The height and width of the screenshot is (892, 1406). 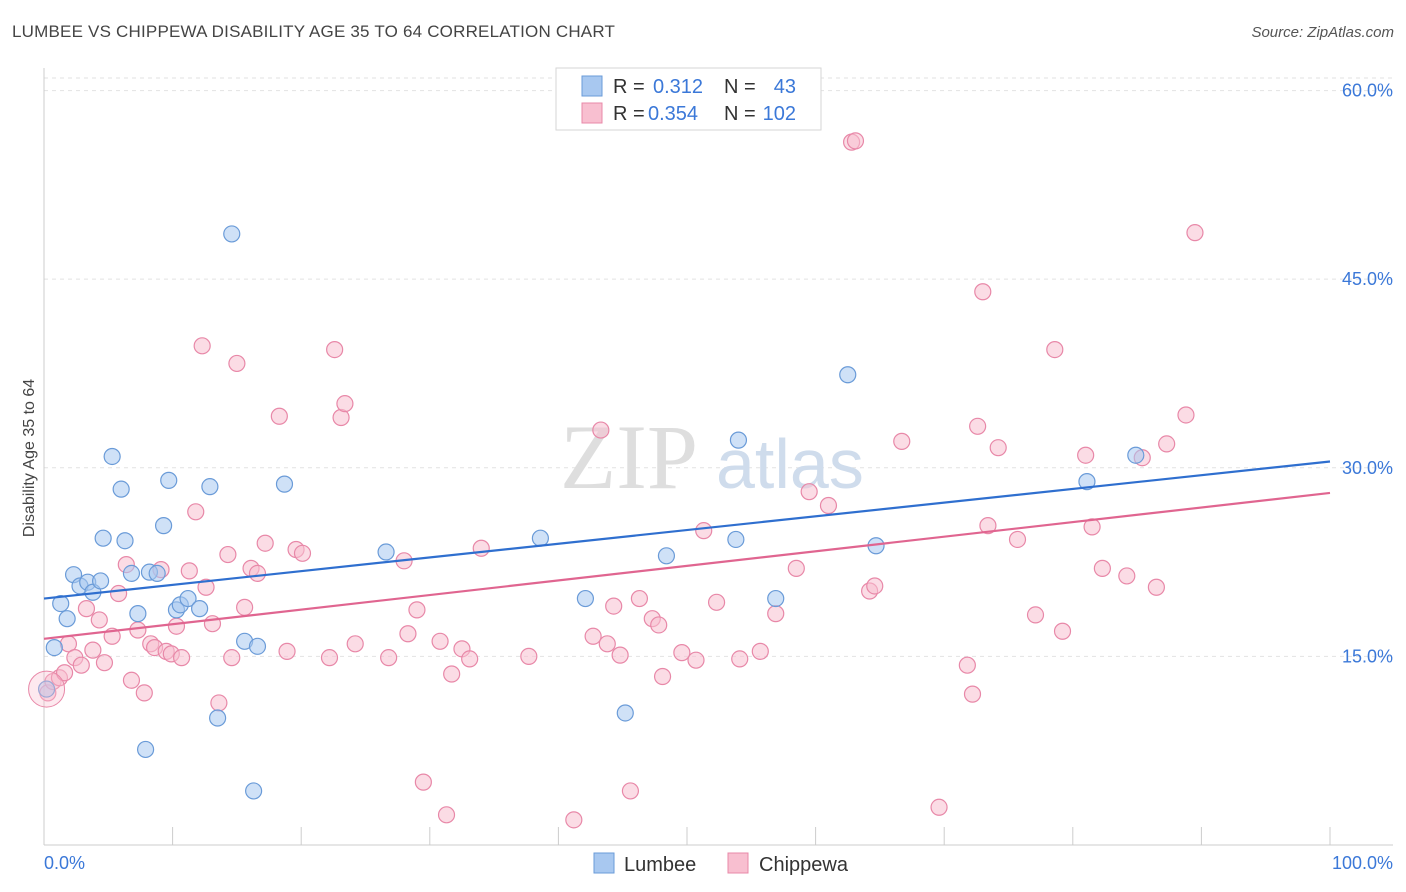 I want to click on cluster-point, so click(x=47, y=689).